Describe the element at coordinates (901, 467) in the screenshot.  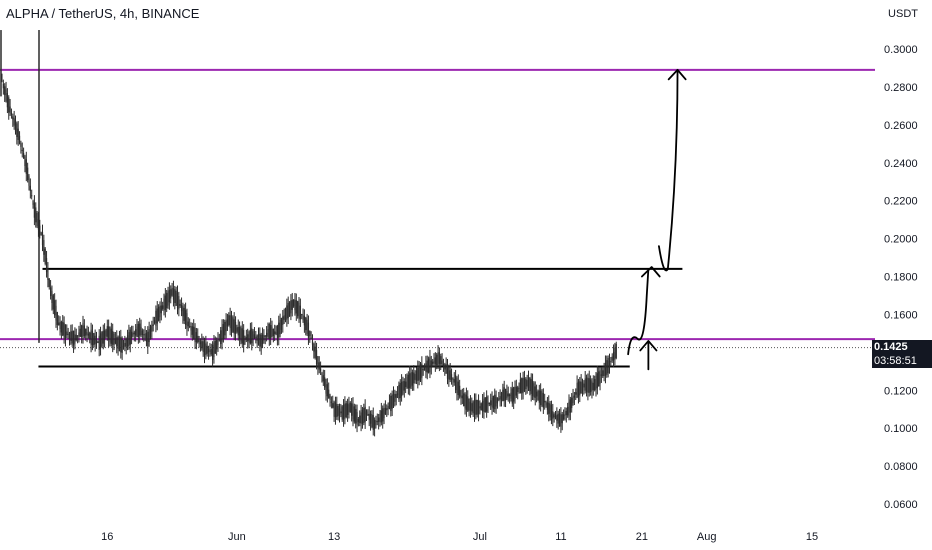
I see `y-axis-tick-label: 0.0800` at that location.